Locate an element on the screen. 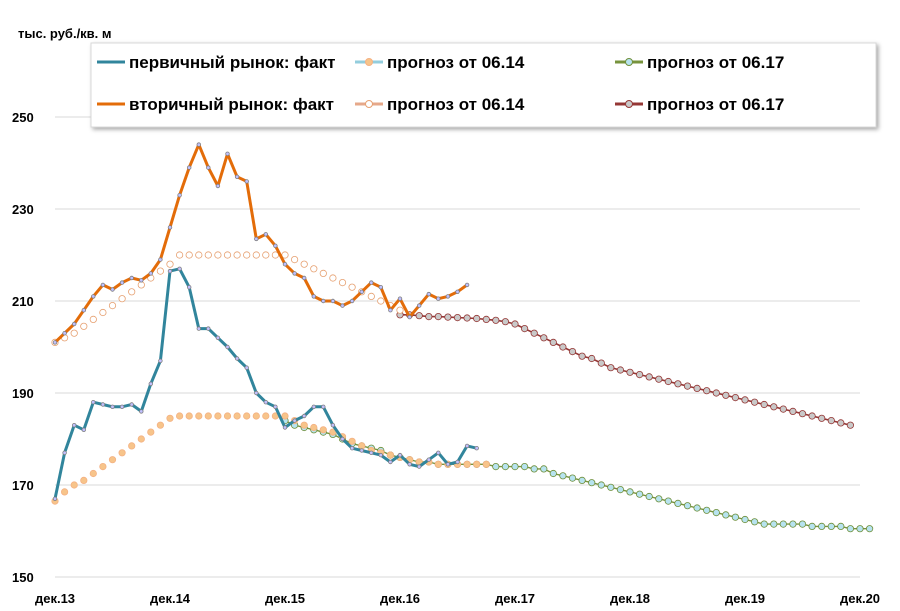 This screenshot has height=611, width=900. legend-swatch-marker is located at coordinates (369, 62).